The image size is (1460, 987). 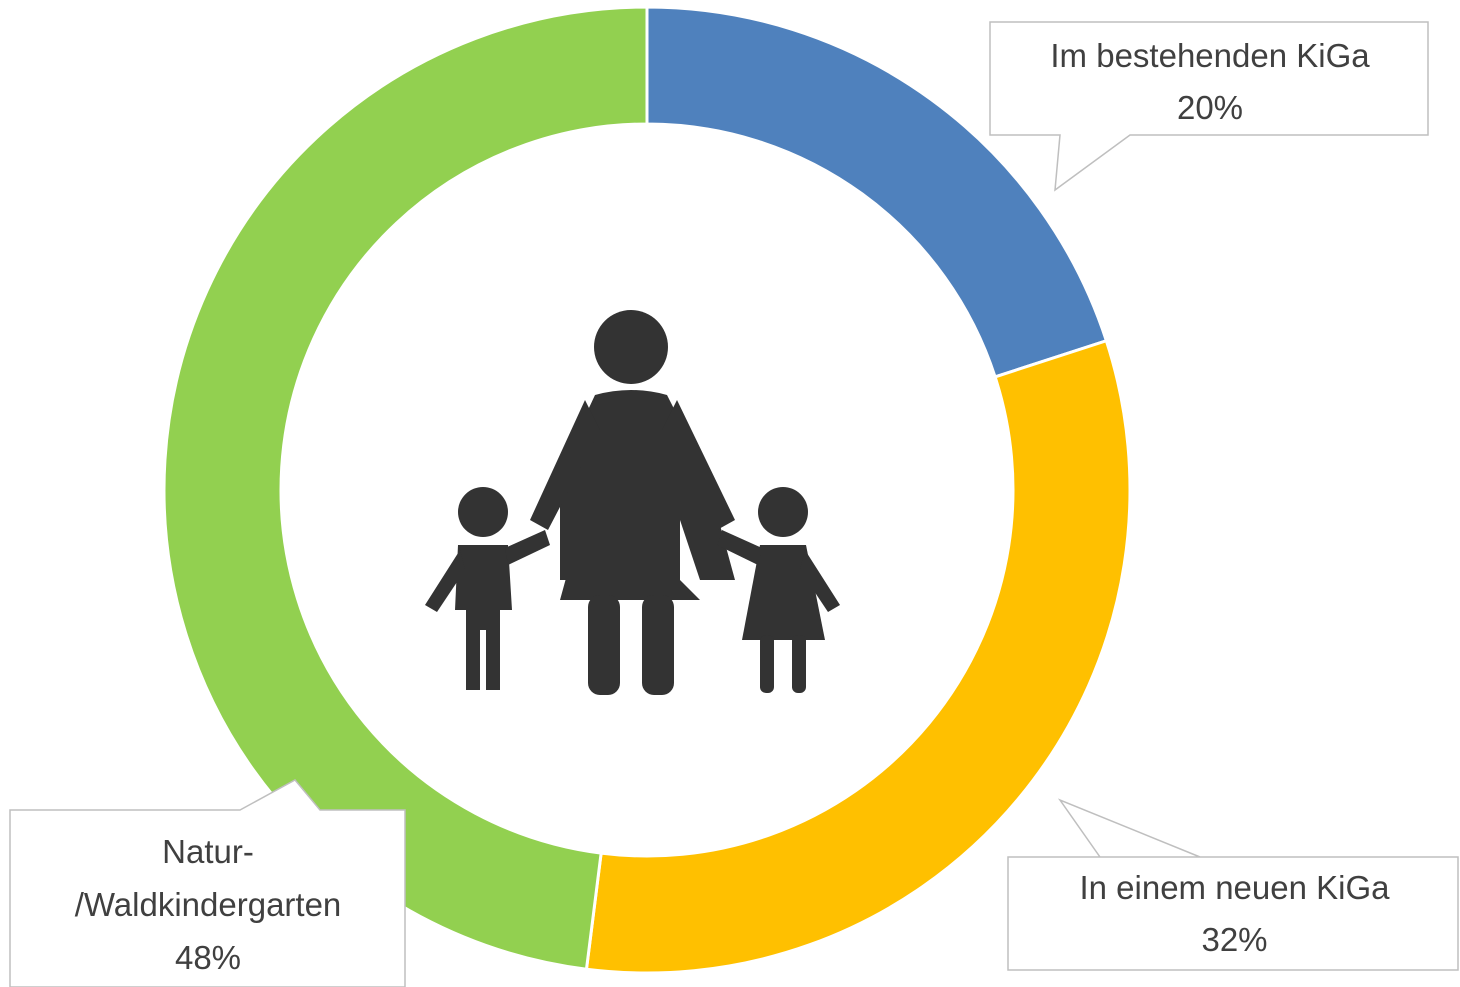 What do you see at coordinates (877, 192) in the screenshot?
I see `donut-segment` at bounding box center [877, 192].